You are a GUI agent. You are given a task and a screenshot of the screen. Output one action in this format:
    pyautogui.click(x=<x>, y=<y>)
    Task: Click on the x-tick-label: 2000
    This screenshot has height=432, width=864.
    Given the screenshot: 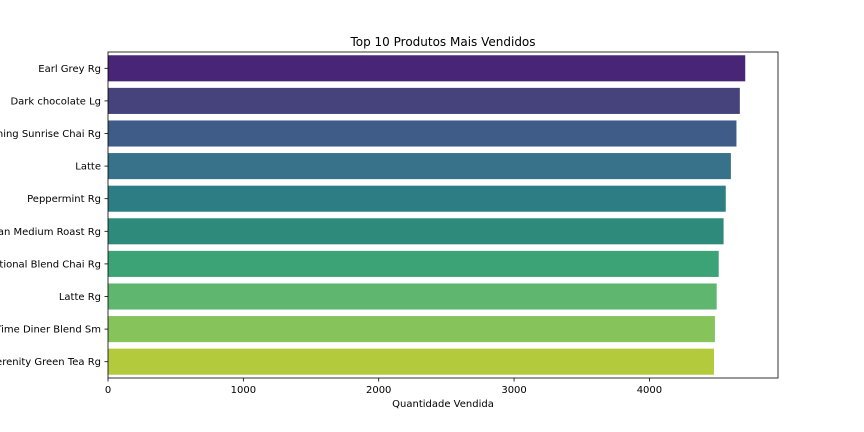 What is the action you would take?
    pyautogui.click(x=378, y=390)
    